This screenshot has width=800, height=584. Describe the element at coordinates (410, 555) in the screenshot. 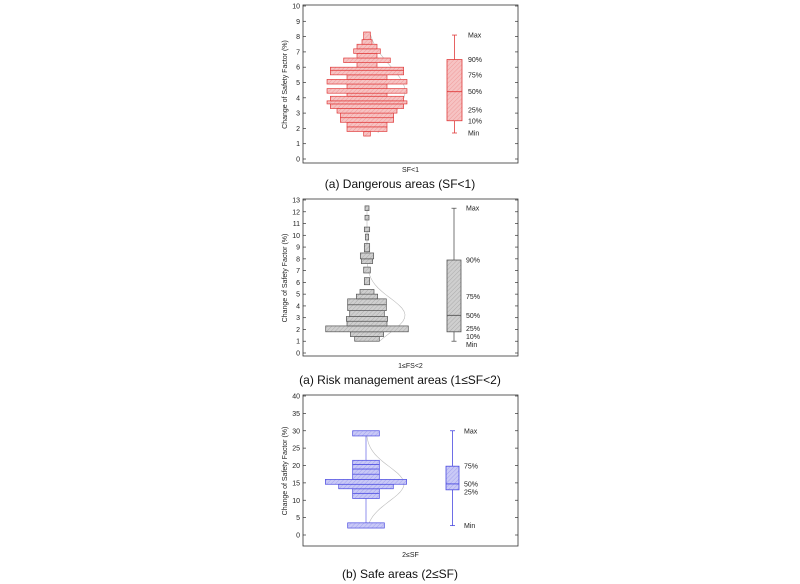

I see `x-axis-label: 2≤SF` at that location.